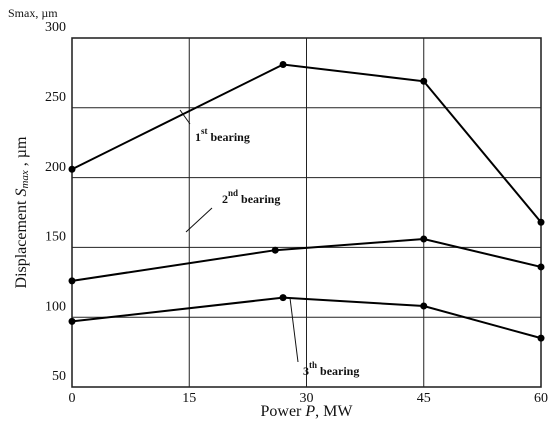 Image resolution: width=550 pixels, height=426 pixels. Describe the element at coordinates (33, 13) in the screenshot. I see `corner-label: Smax, µm` at that location.